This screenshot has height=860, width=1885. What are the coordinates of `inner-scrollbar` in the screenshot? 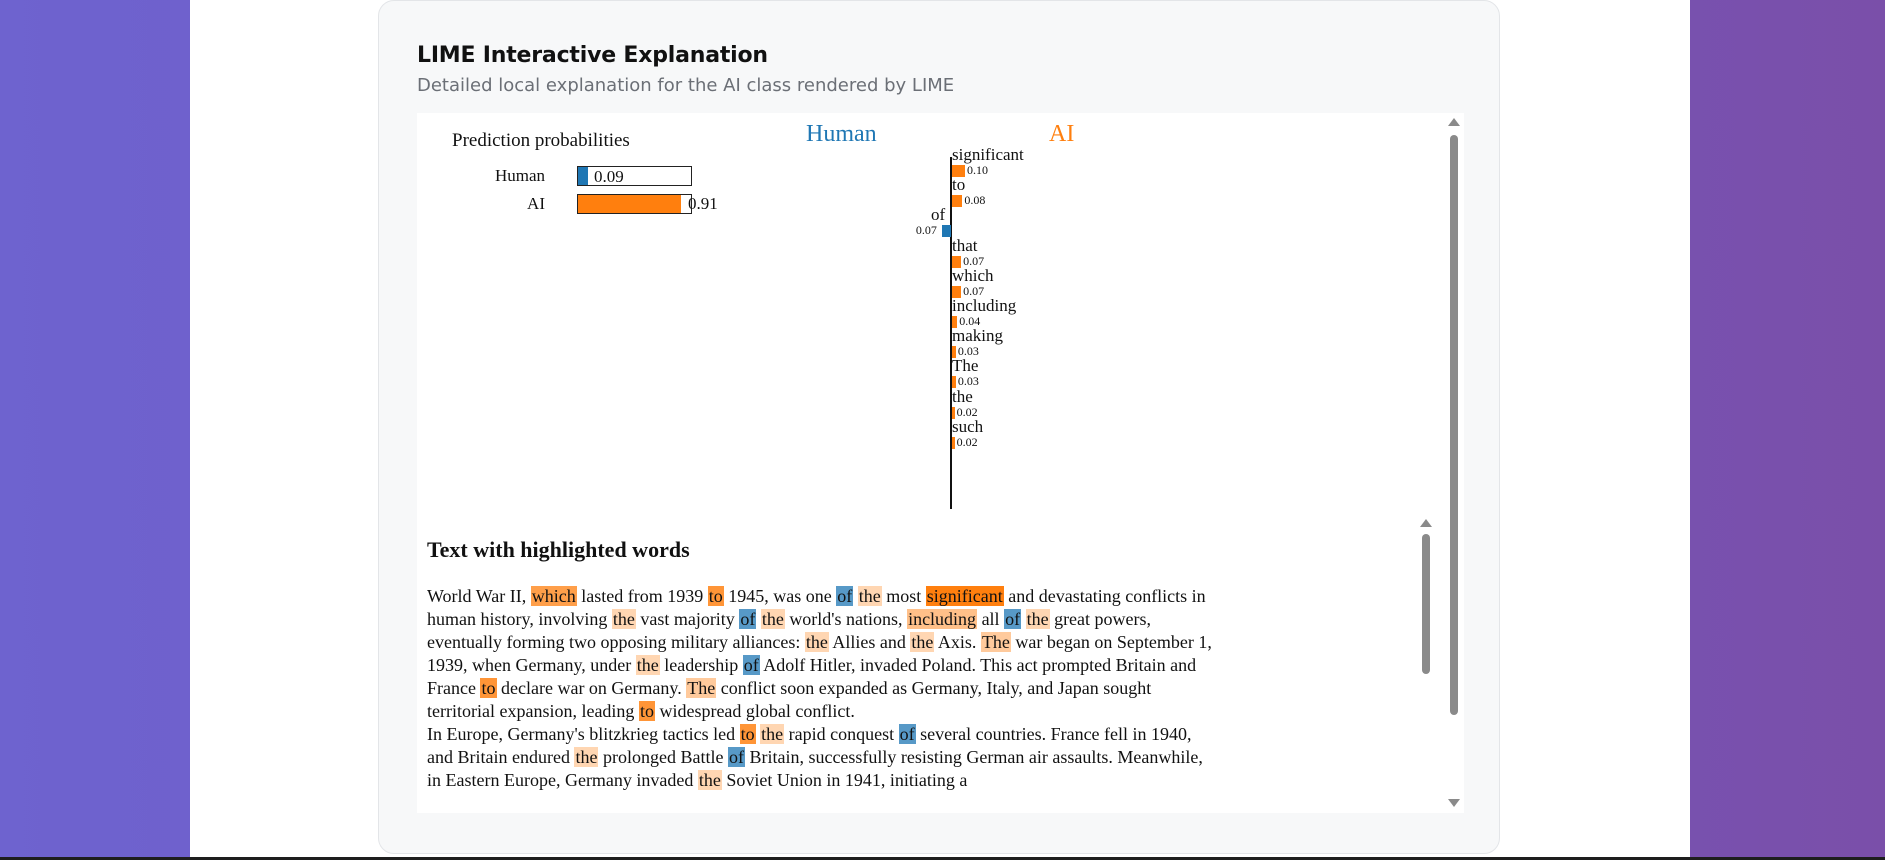 It's located at (1426, 665).